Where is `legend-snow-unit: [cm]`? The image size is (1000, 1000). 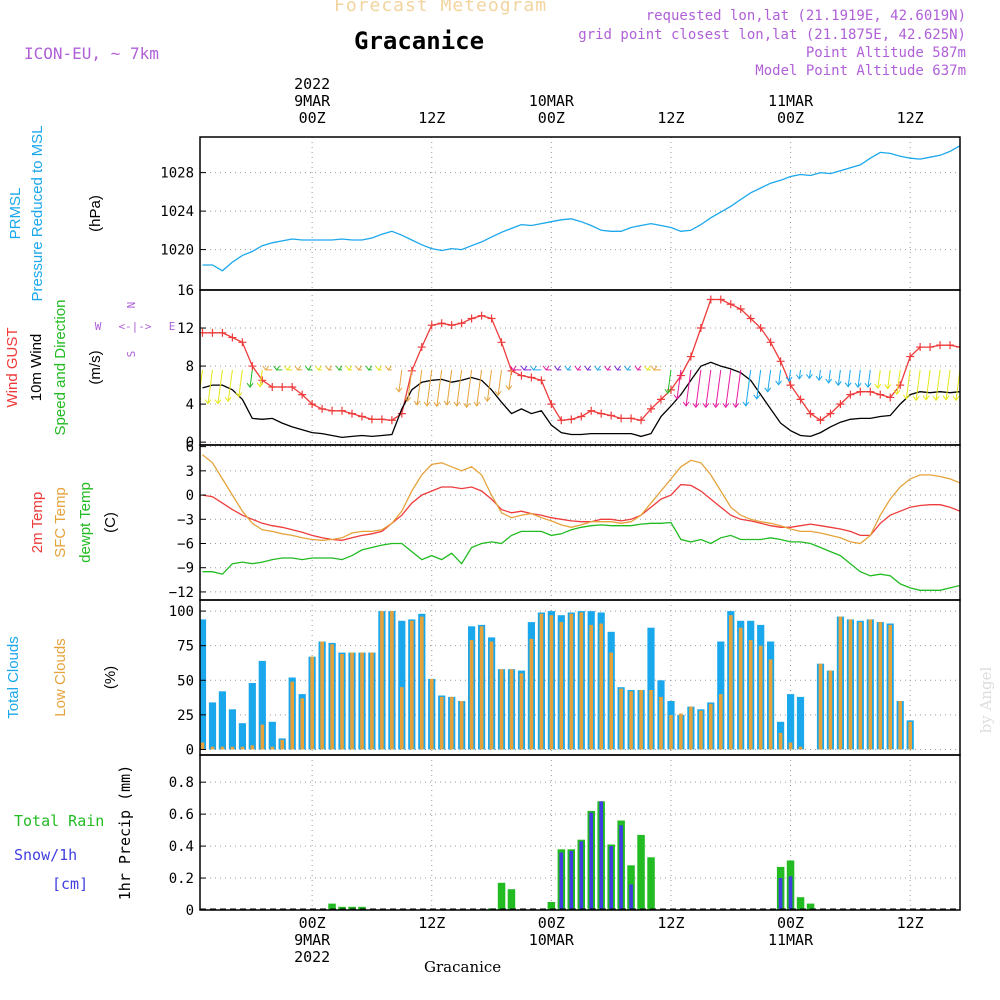
legend-snow-unit: [cm] is located at coordinates (70, 884).